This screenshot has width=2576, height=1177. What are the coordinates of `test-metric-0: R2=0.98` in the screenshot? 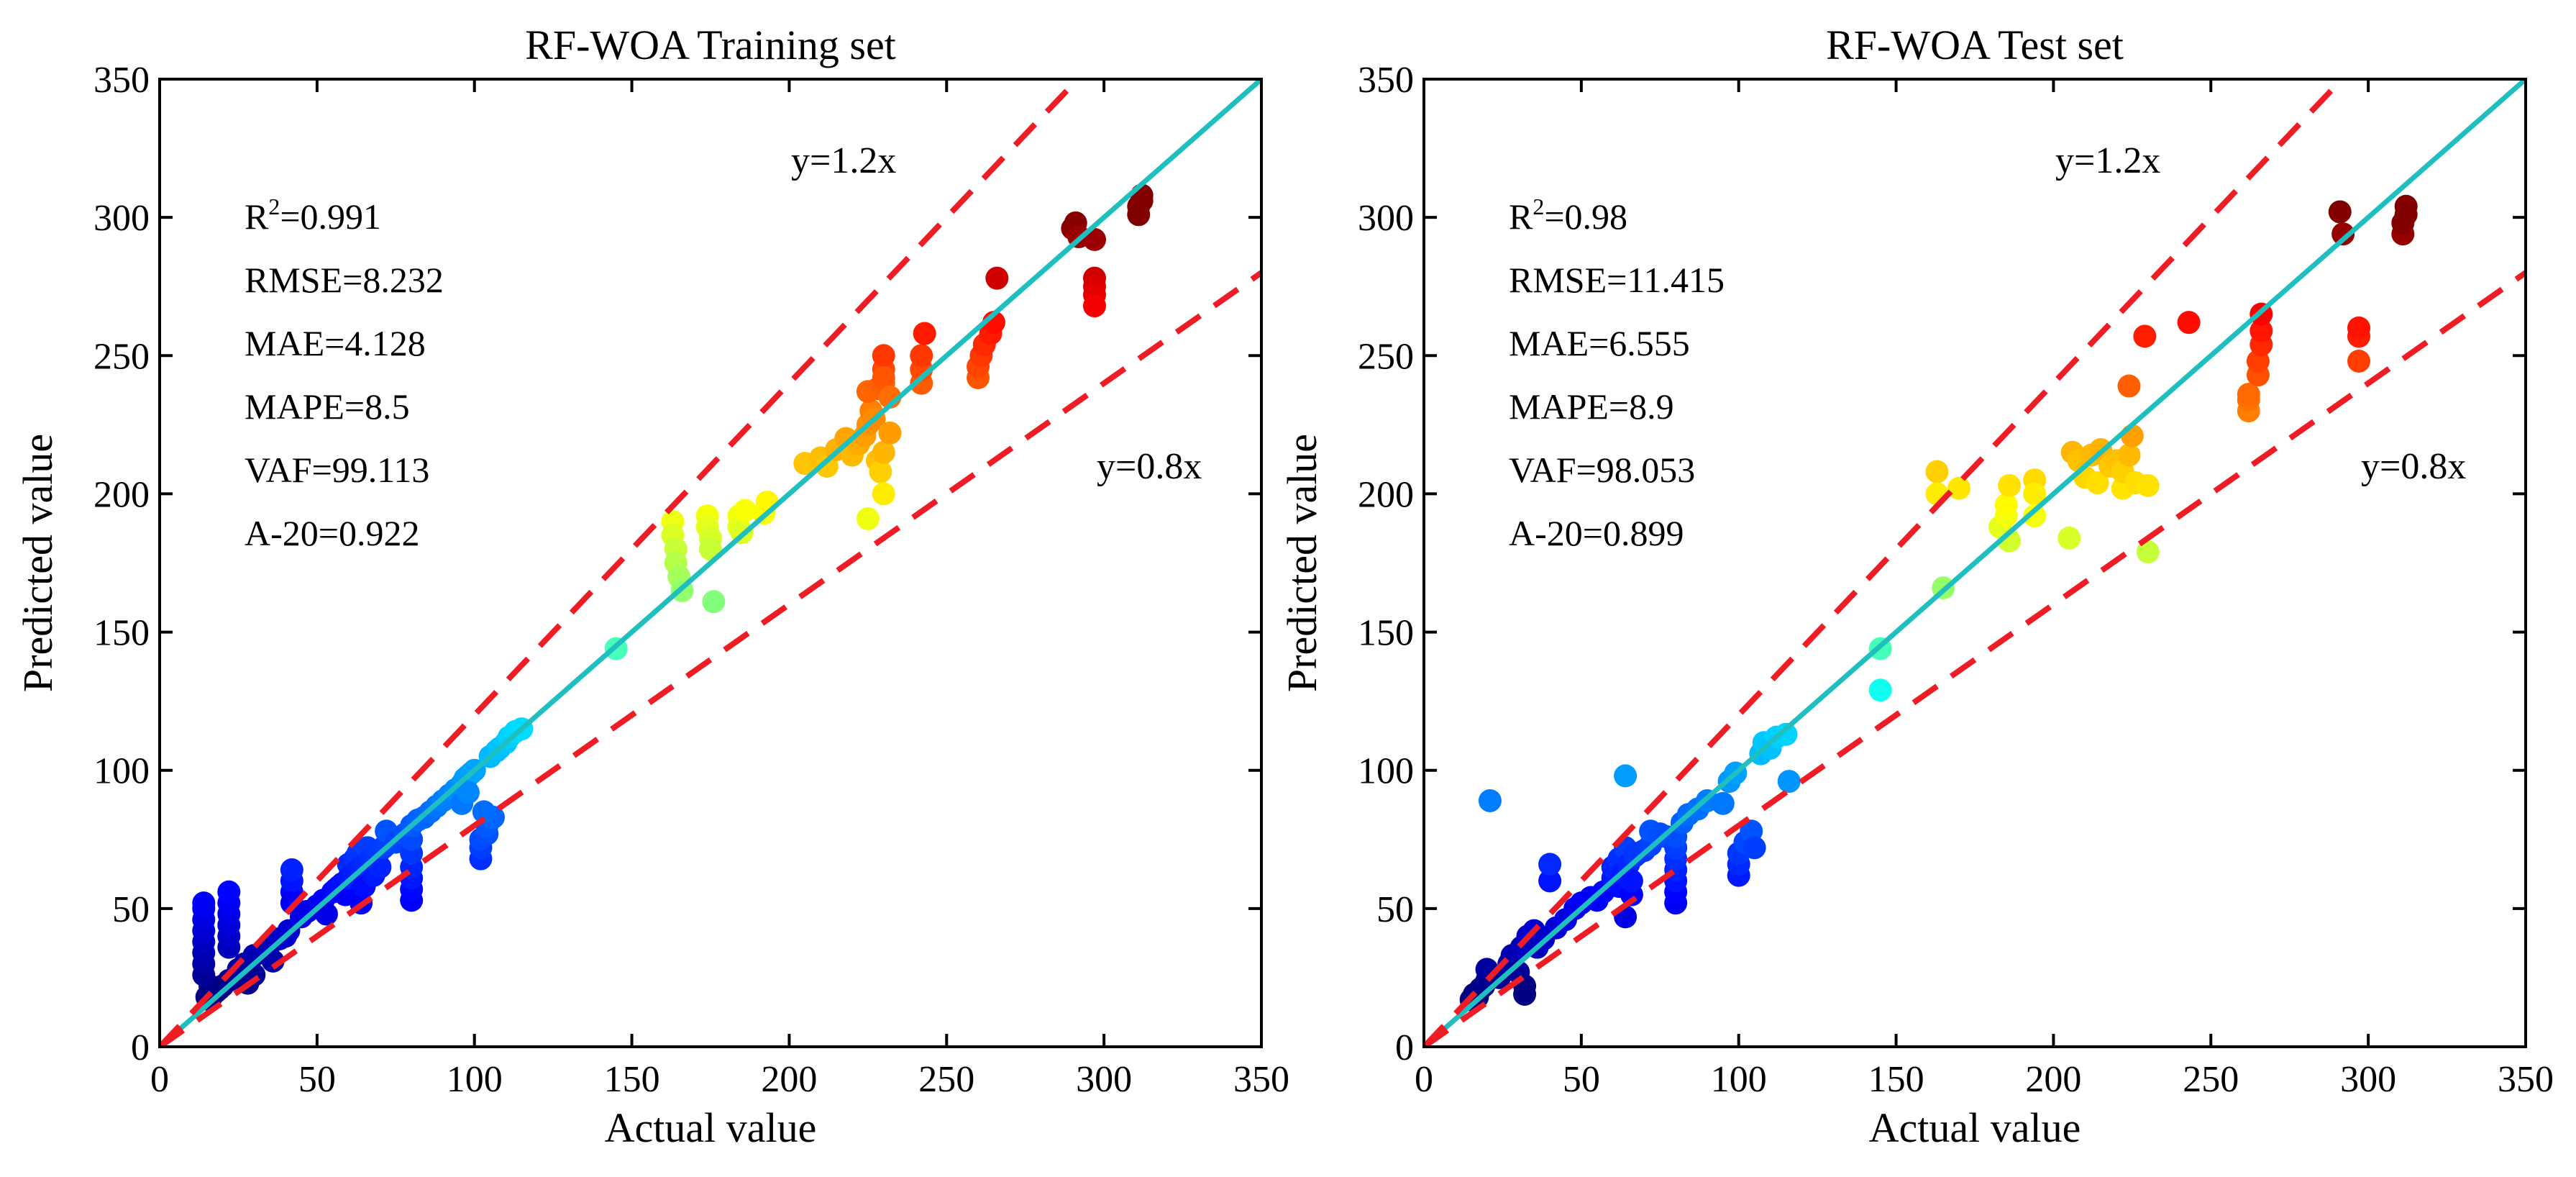 It's located at (1568, 216).